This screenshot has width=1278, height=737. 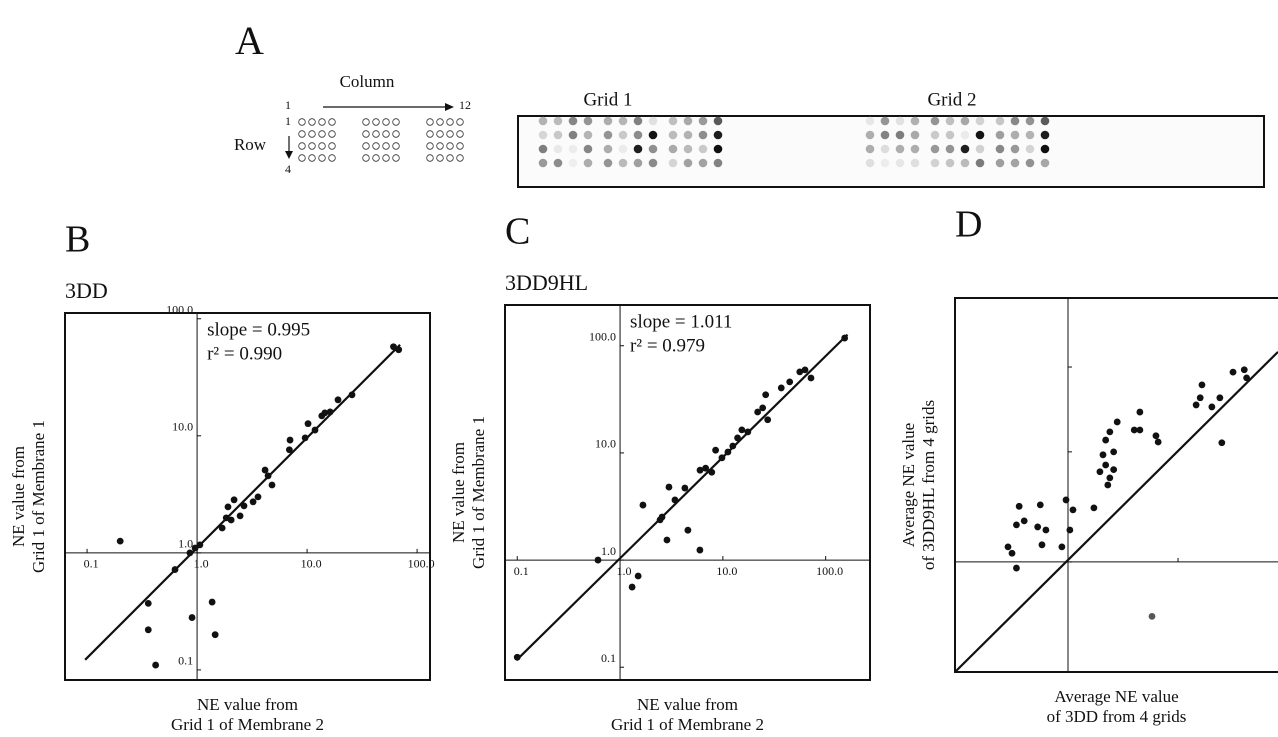 What do you see at coordinates (38, 496) in the screenshot?
I see `y-axis-label: Grid 1 of Membrane 1` at bounding box center [38, 496].